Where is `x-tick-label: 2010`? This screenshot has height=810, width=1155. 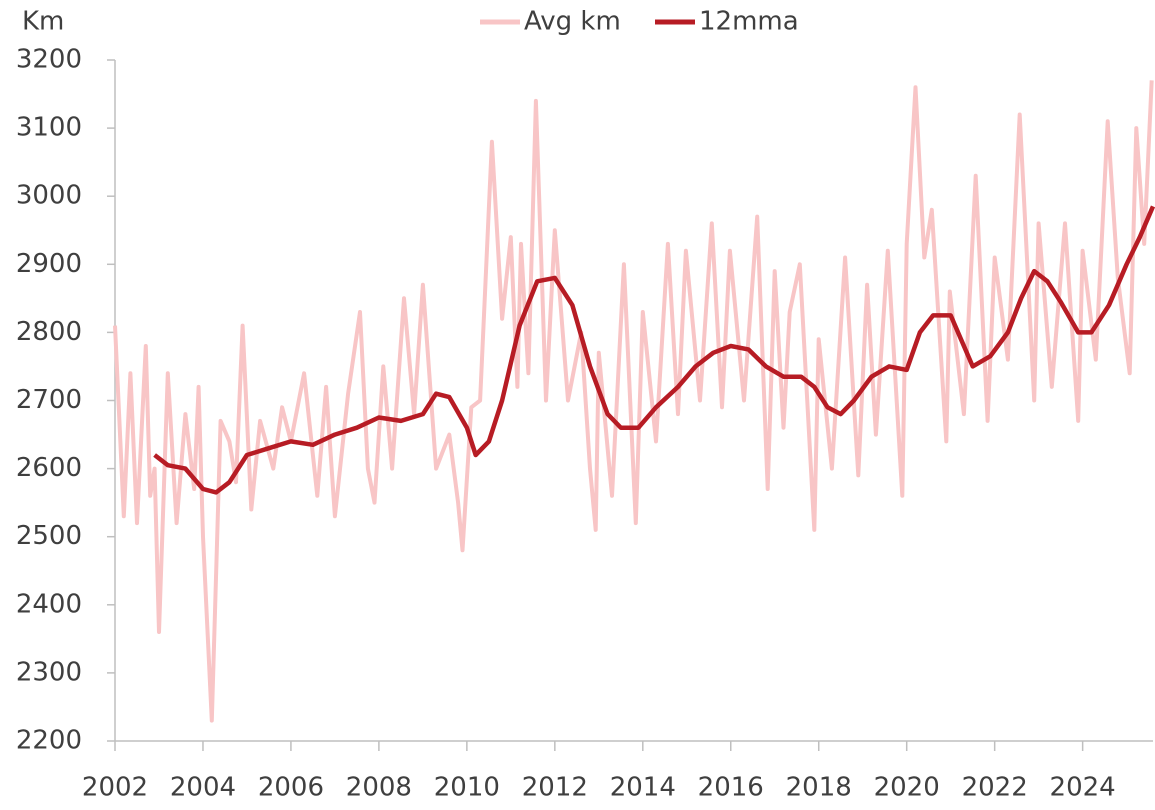 x-tick-label: 2010 is located at coordinates (467, 788).